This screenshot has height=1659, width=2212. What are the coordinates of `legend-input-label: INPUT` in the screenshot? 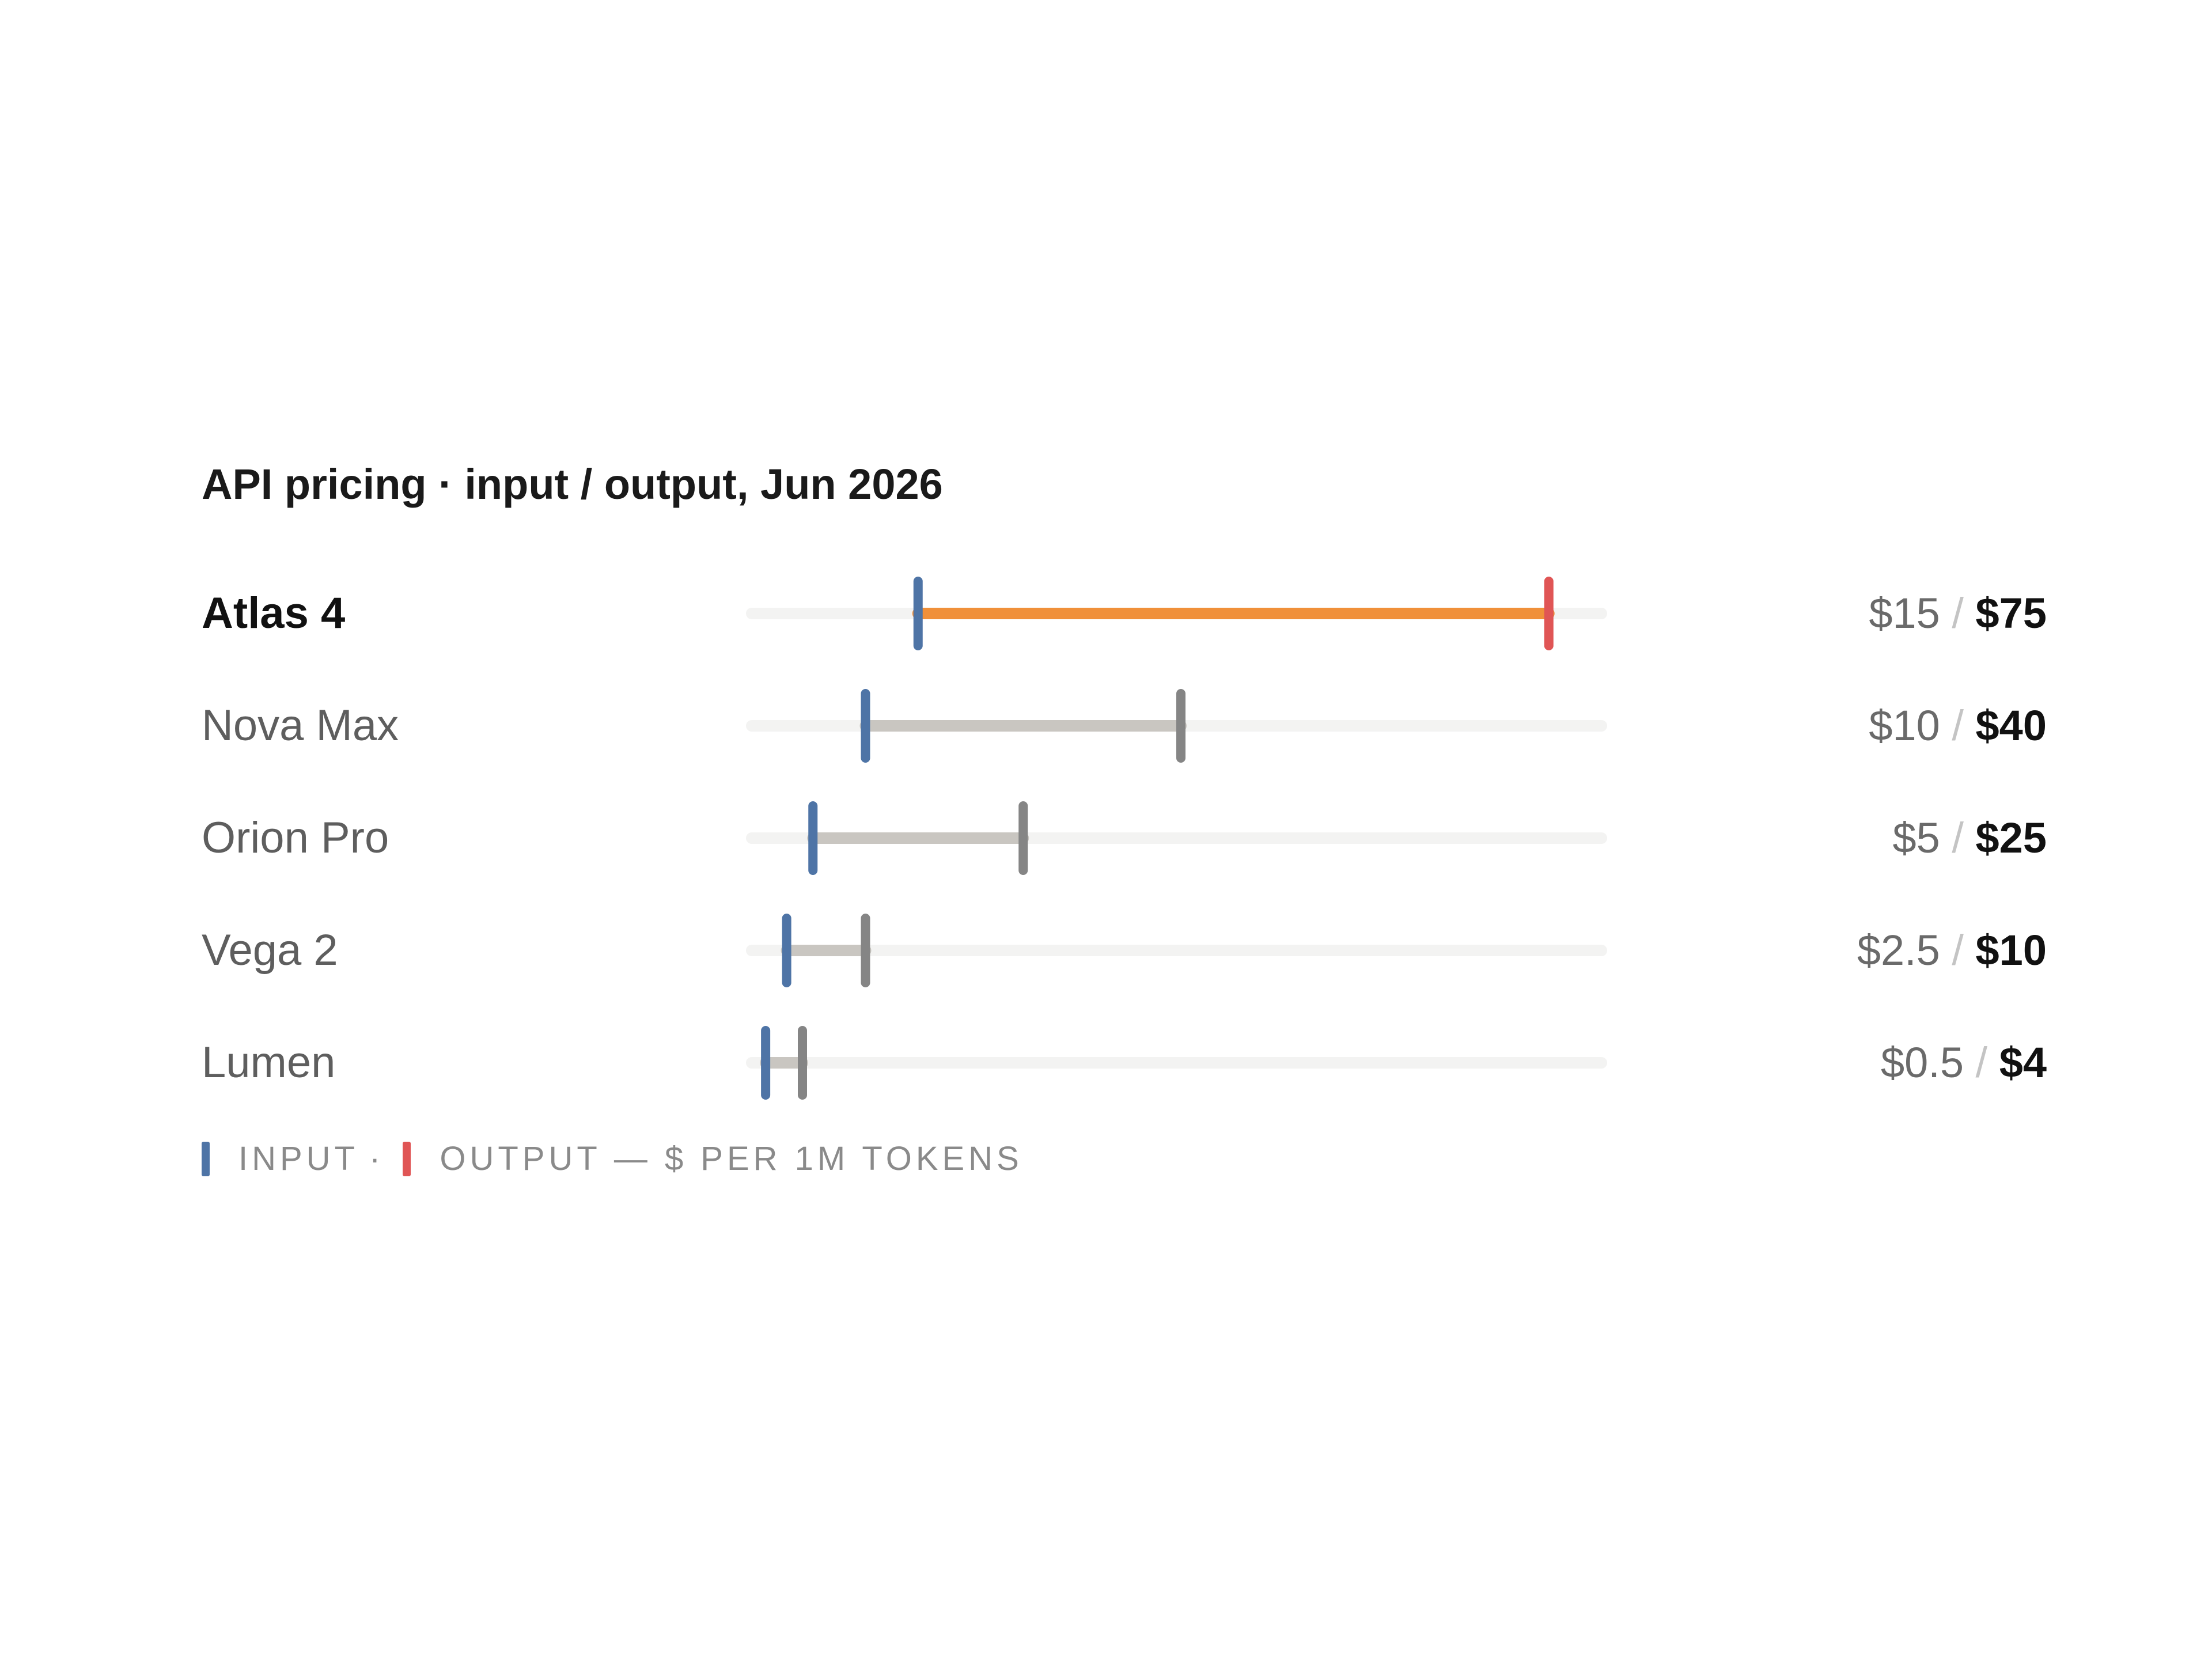 It's located at (298, 1158).